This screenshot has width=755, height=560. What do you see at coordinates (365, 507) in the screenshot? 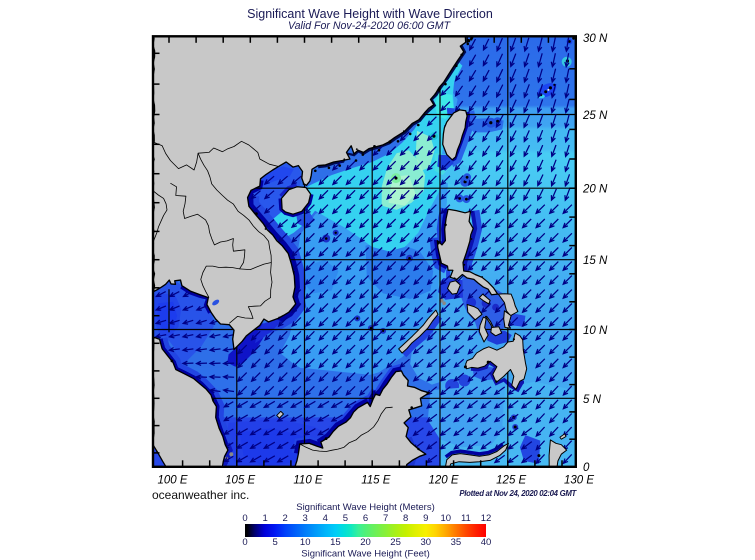
I see `svg-text:Significant Wave Height (Meter: Significant Wave Height (Meters)` at bounding box center [365, 507].